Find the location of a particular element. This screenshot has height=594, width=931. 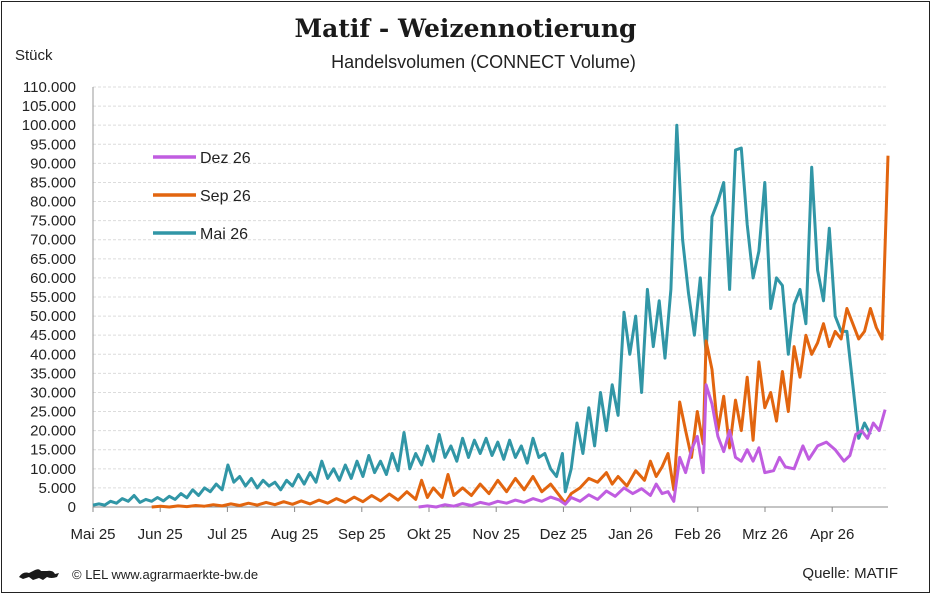

lion-logo-icon is located at coordinates (39, 576).